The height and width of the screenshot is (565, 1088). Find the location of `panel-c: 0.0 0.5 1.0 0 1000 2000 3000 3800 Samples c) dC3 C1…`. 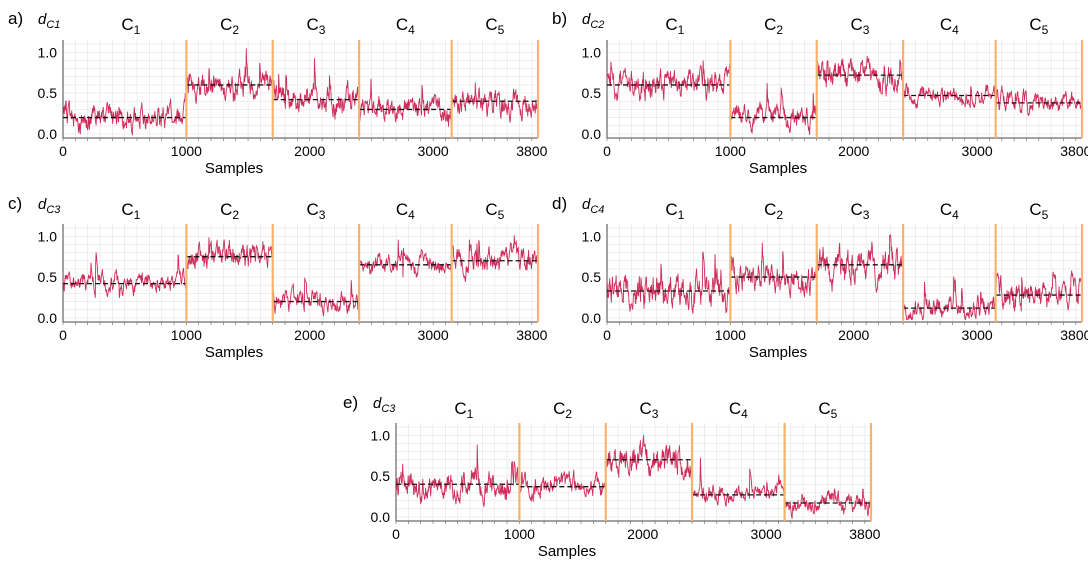

panel-c: 0.0 0.5 1.0 0 1000 2000 3000 3800 Samples c) dC3 C1… is located at coordinates (278, 277).